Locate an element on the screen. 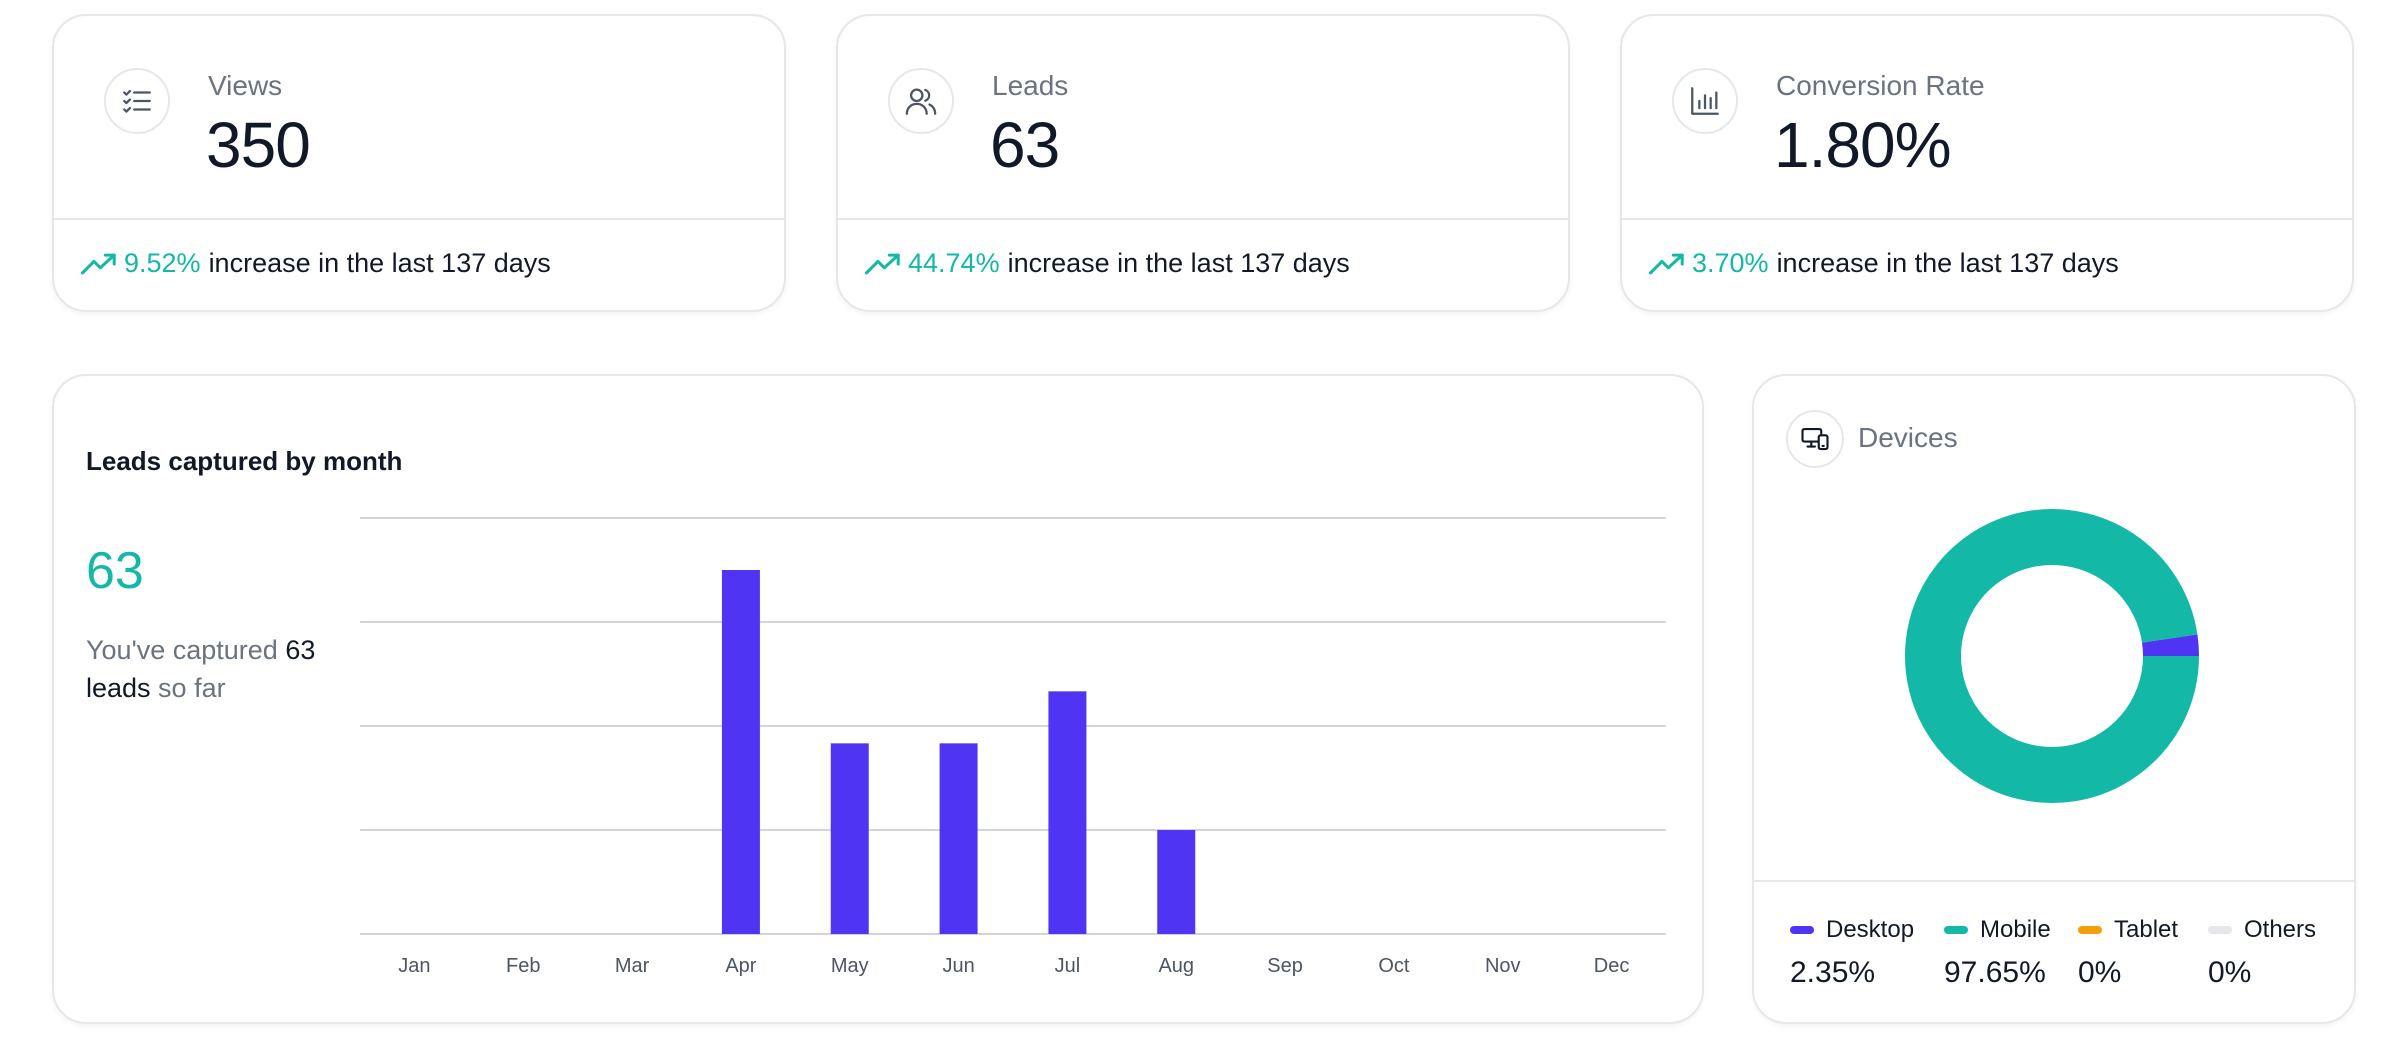  x-tick-jul: Jul is located at coordinates (1068, 966).